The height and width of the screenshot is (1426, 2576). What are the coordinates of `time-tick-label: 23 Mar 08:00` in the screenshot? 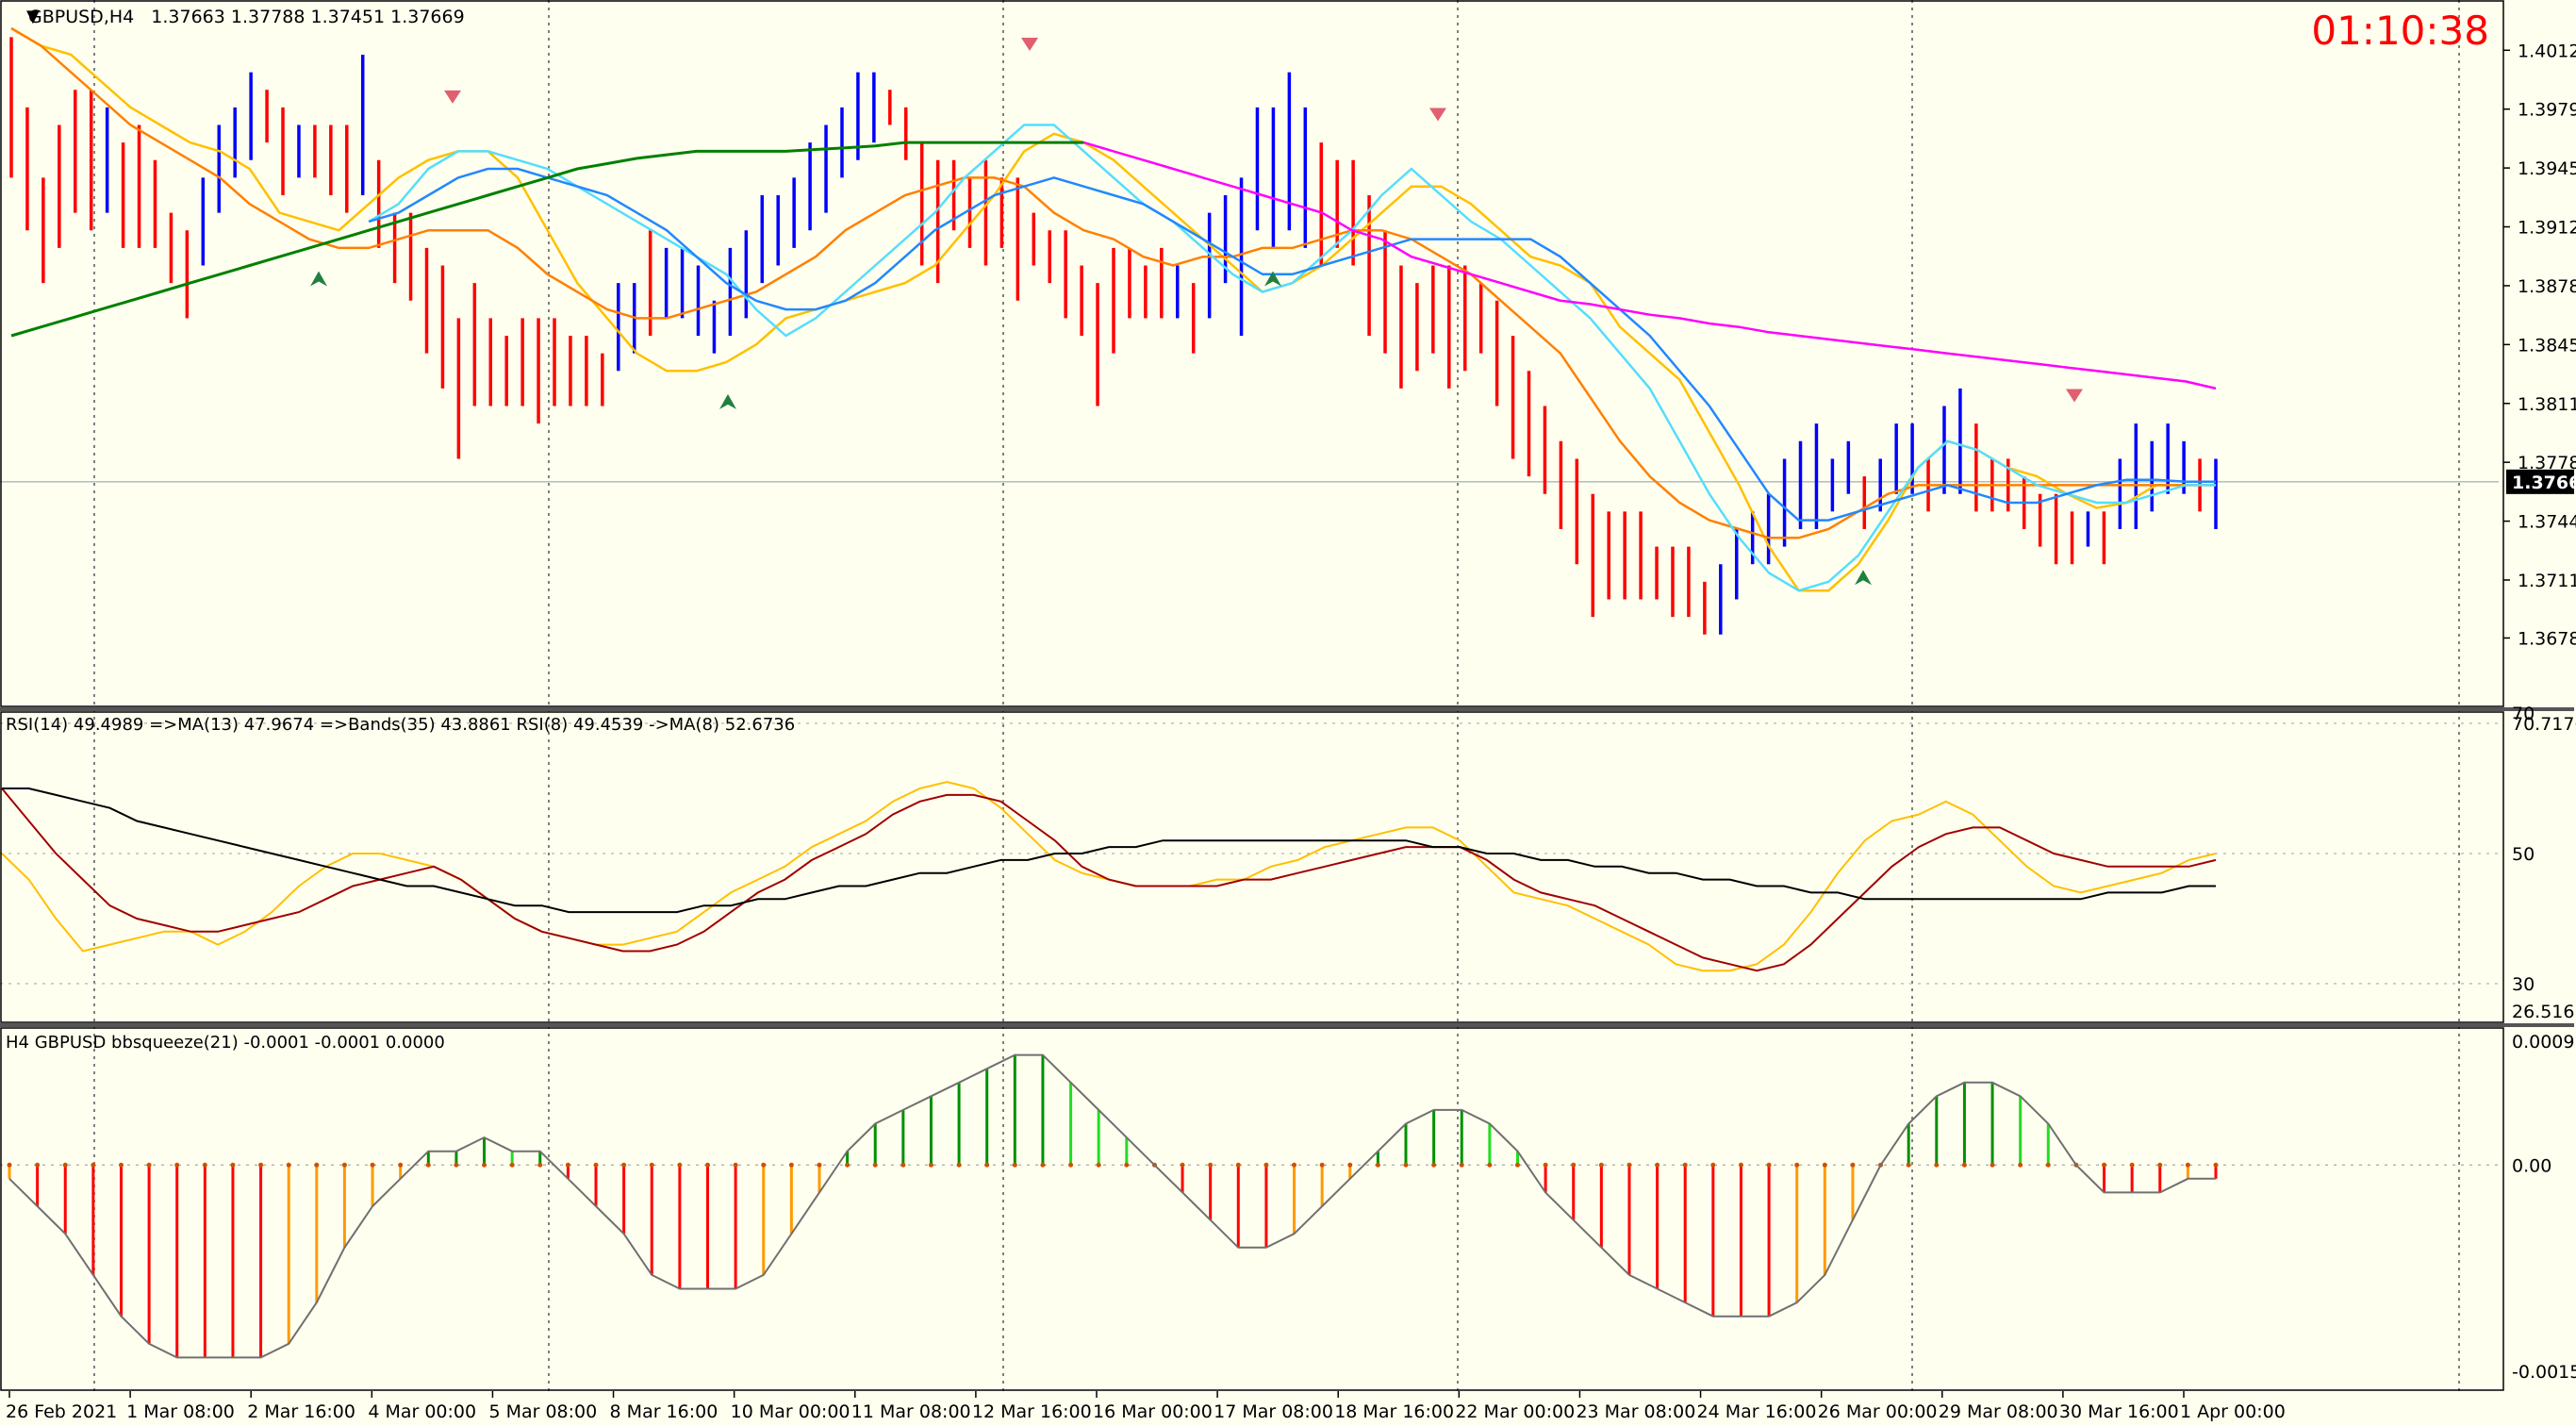 It's located at (1635, 1411).